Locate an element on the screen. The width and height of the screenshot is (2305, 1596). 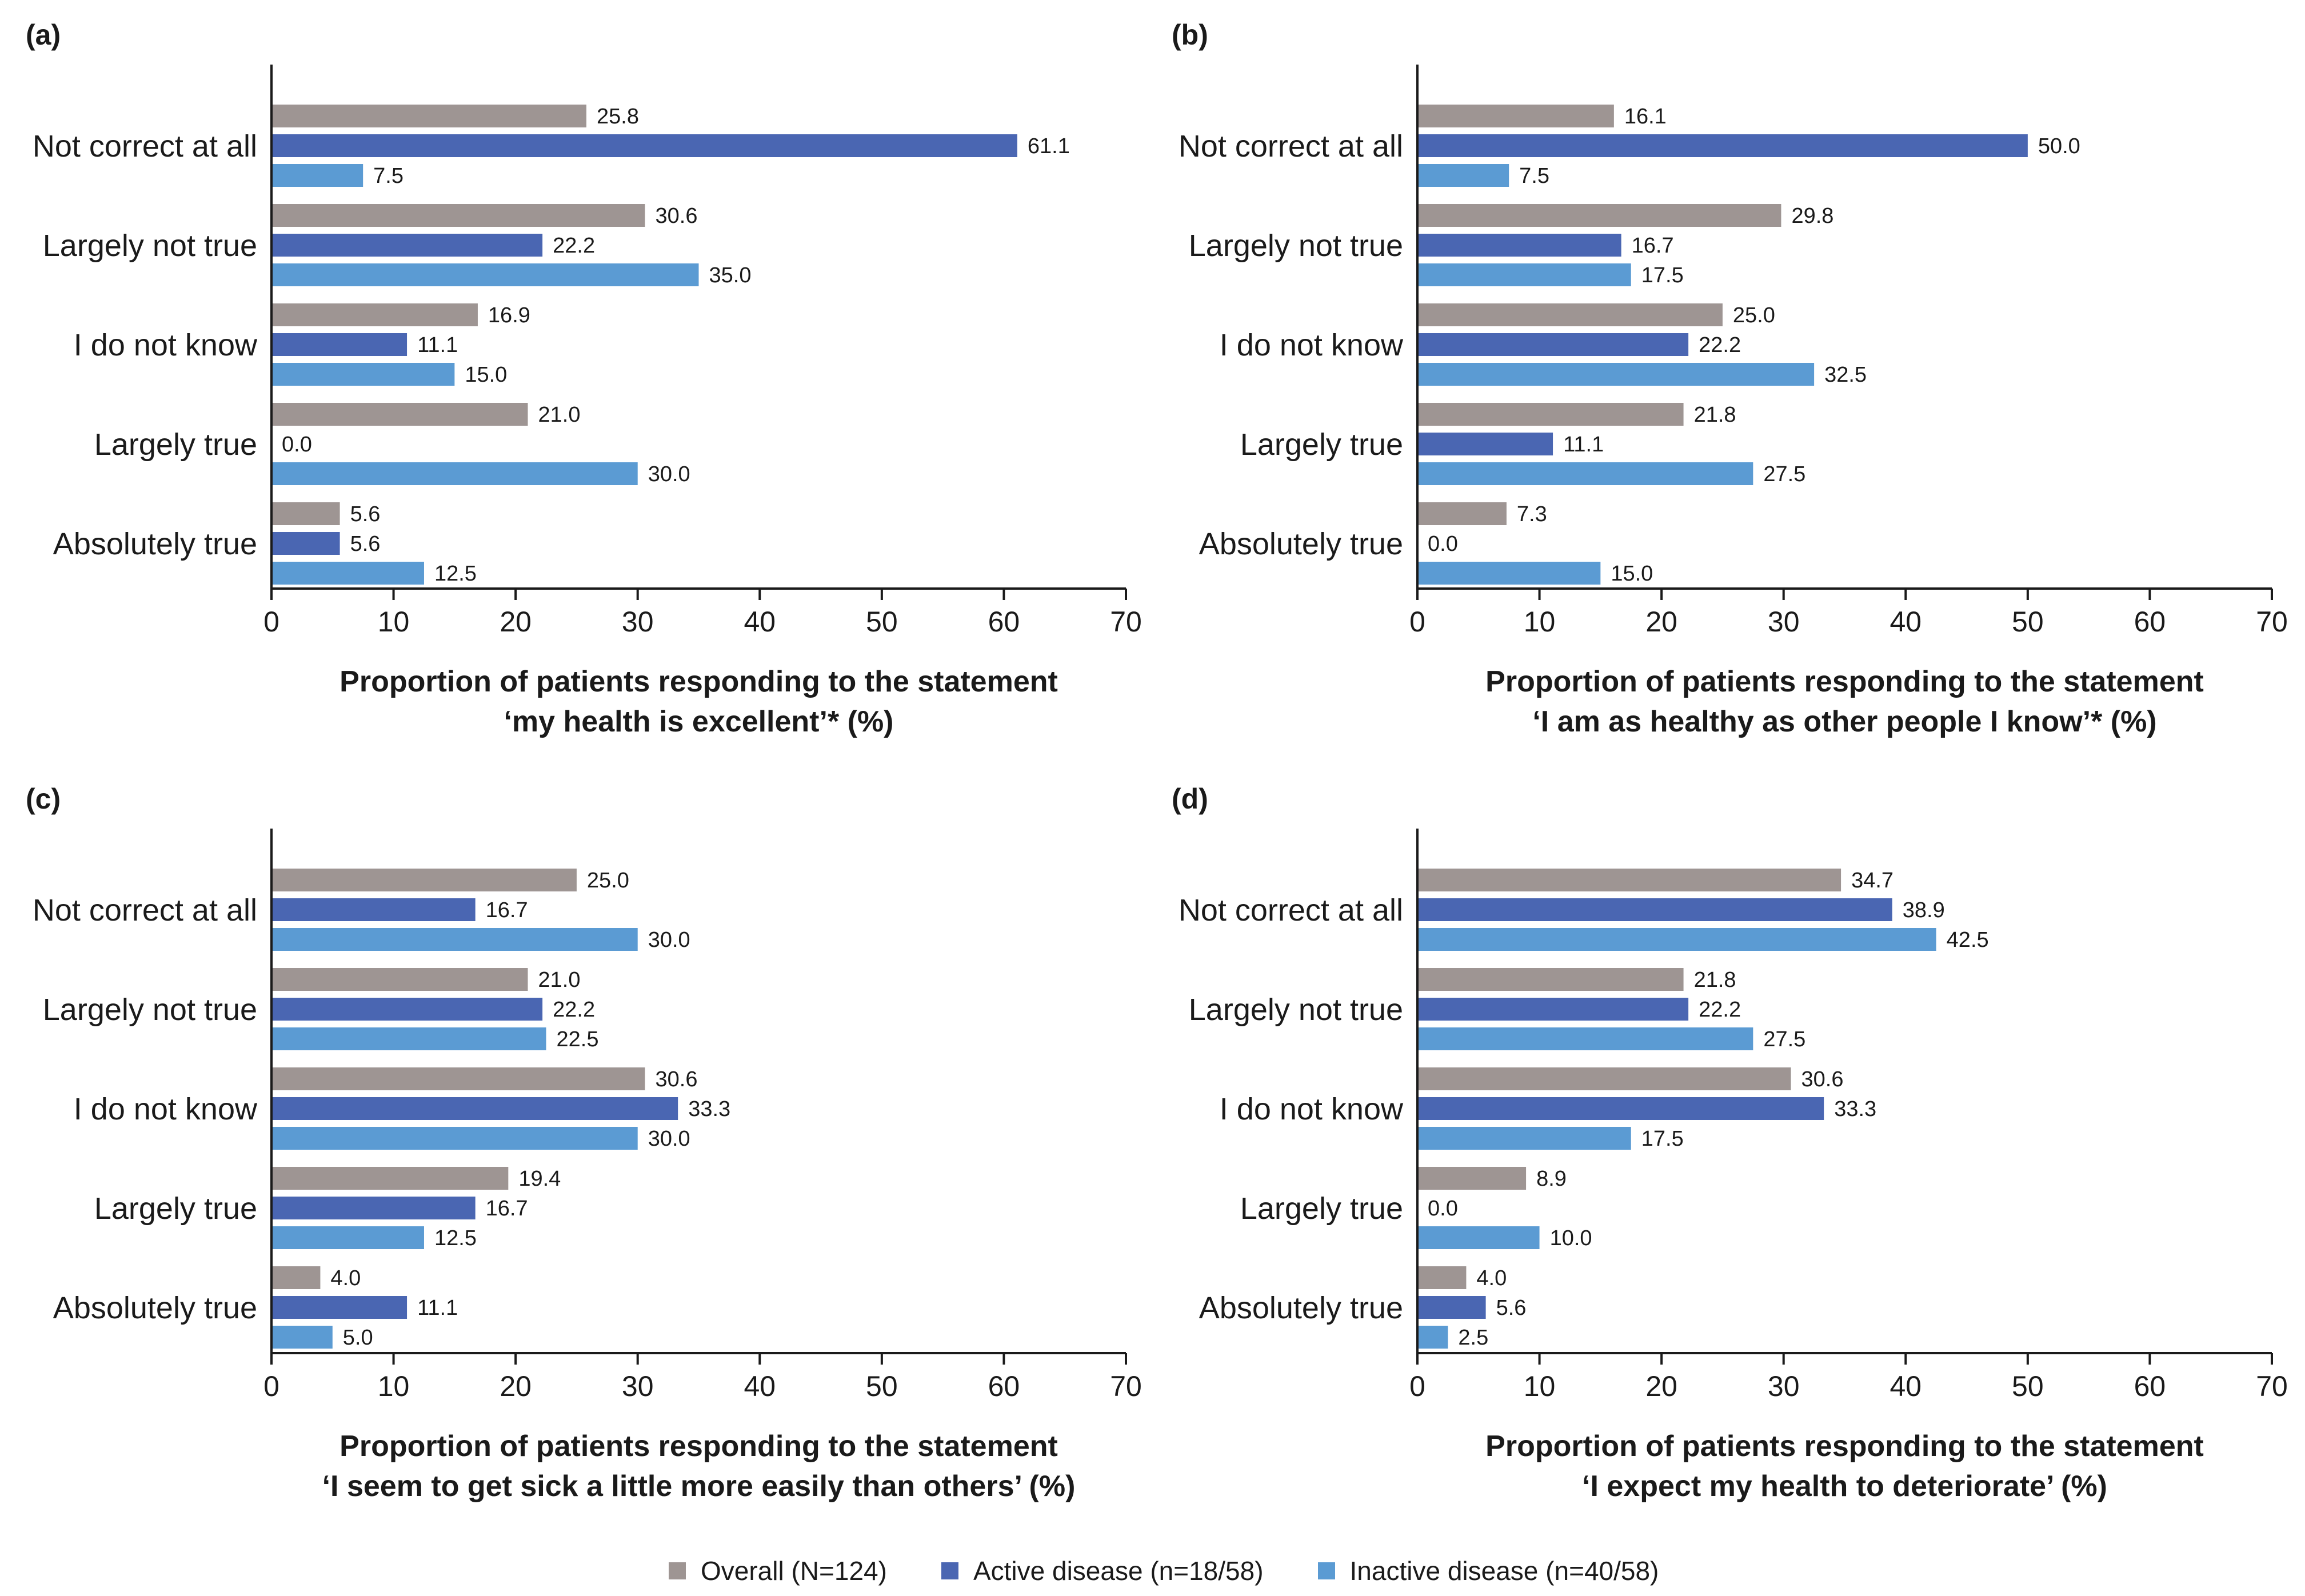
panel-b-value-label-inactive: 17.5 is located at coordinates (1662, 275).